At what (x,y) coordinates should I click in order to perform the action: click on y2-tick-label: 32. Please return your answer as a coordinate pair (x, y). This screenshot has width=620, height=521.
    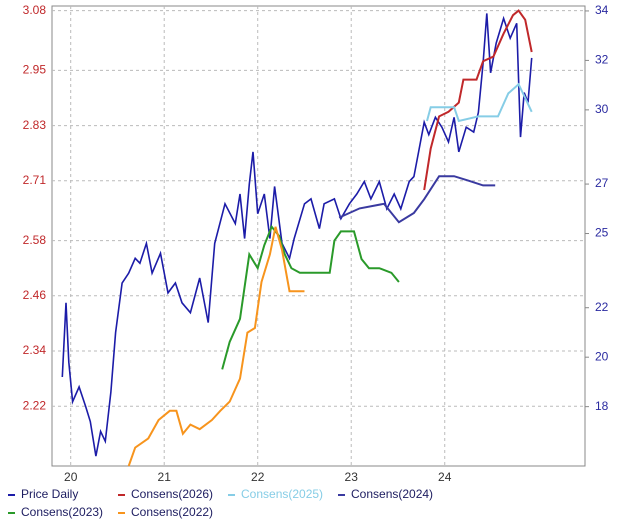
    Looking at the image, I should click on (602, 60).